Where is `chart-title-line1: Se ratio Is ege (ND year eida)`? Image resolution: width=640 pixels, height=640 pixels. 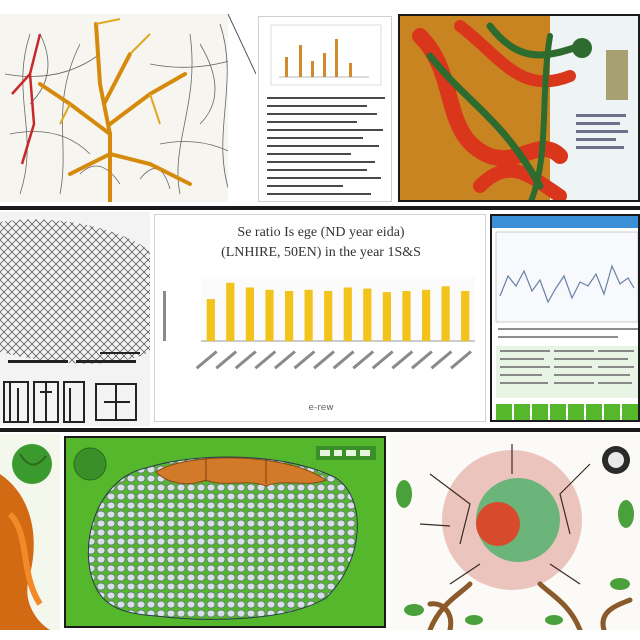 chart-title-line1: Se ratio Is ege (ND year eida) is located at coordinates (321, 232).